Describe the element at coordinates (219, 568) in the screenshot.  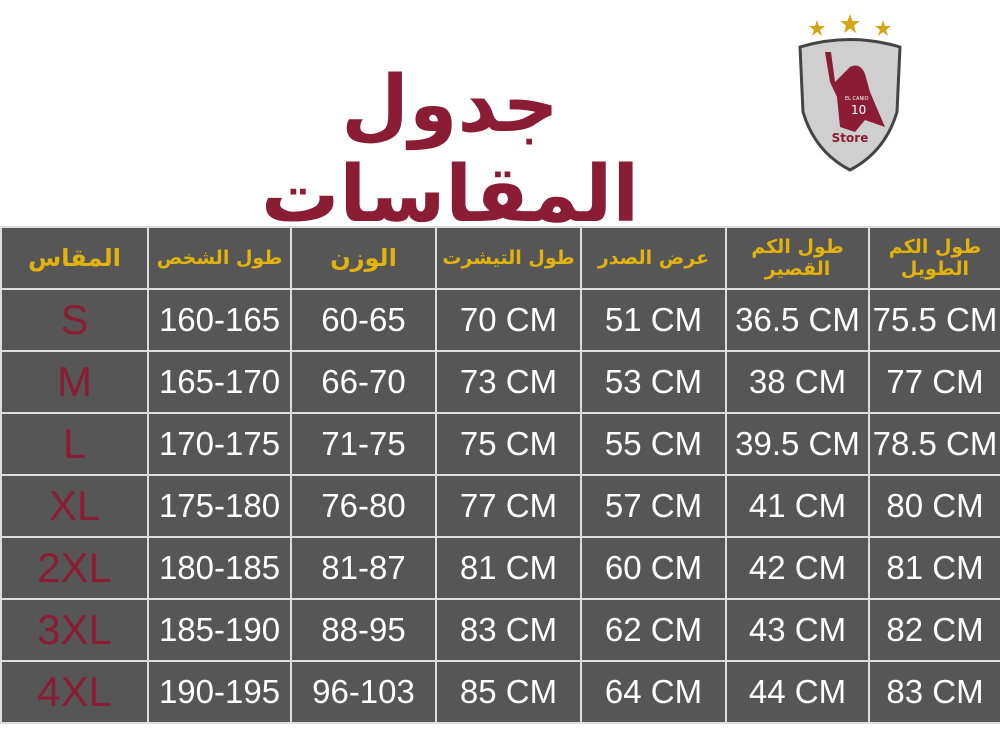
I see `value-cell: 180-185` at that location.